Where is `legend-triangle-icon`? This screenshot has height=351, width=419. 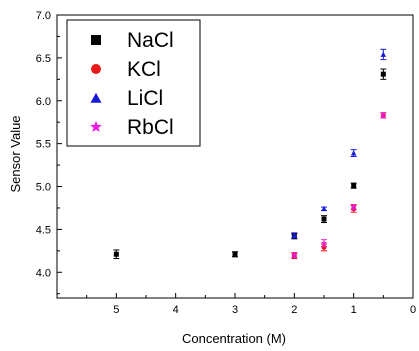 legend-triangle-icon is located at coordinates (96, 97).